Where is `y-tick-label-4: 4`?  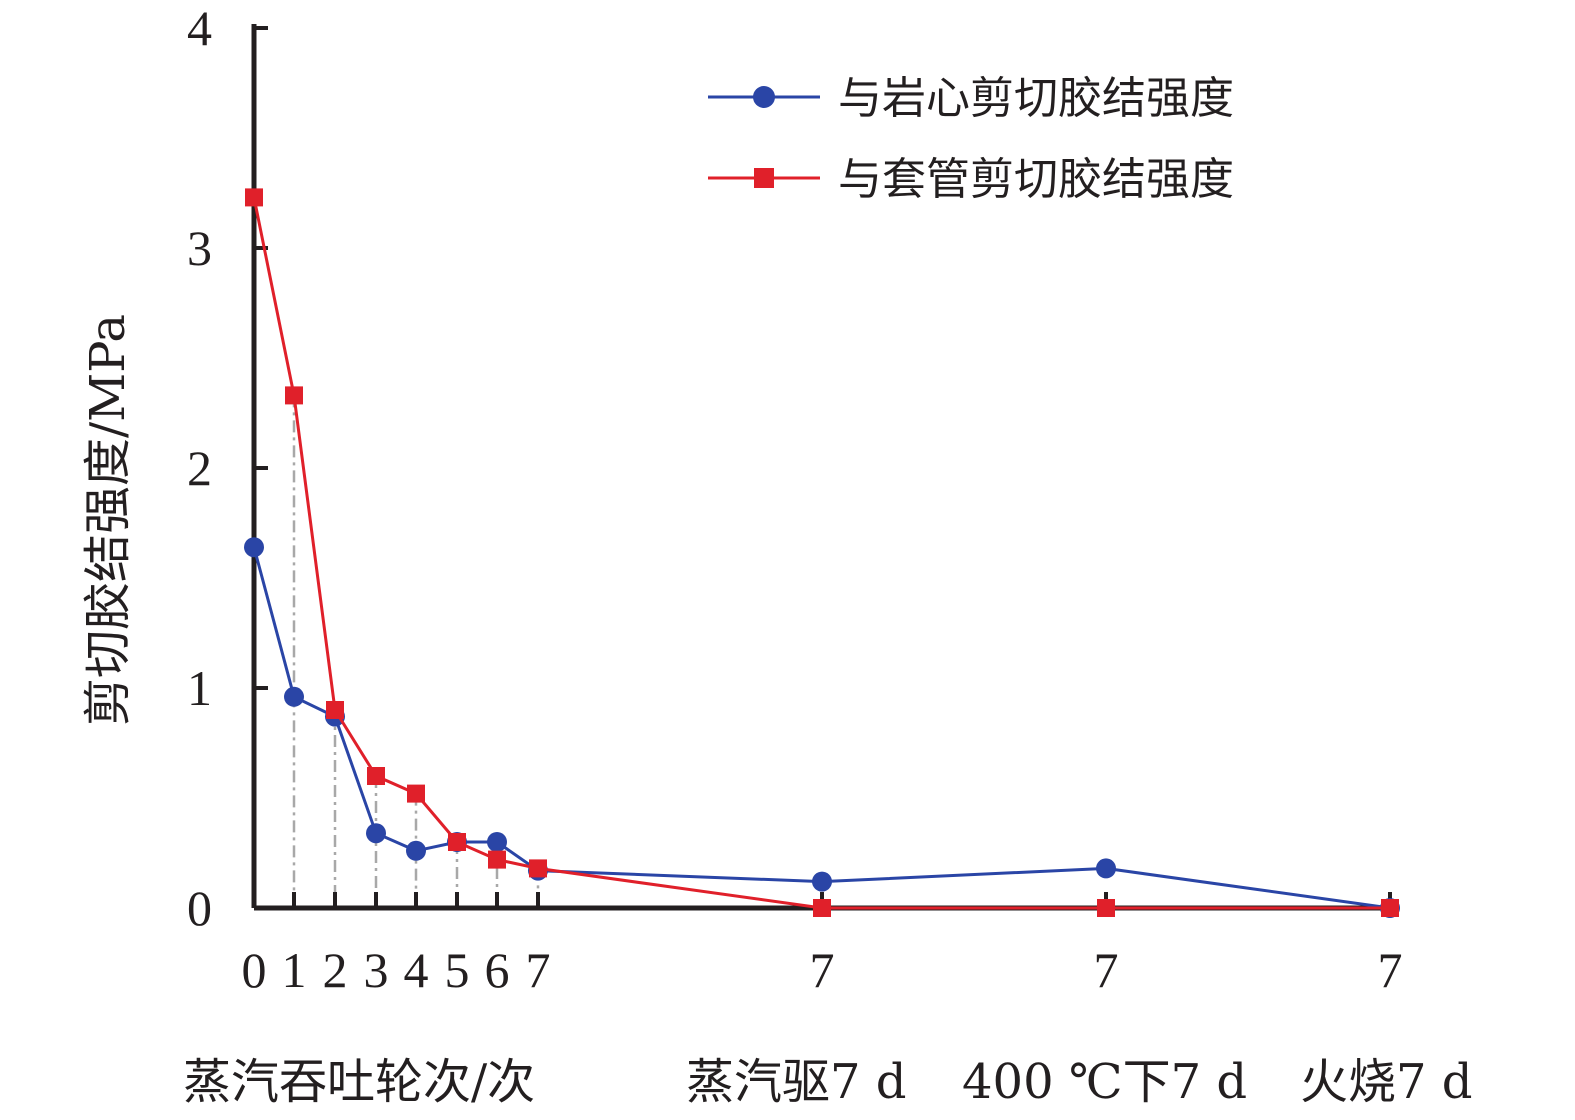 y-tick-label-4: 4 is located at coordinates (199, 28).